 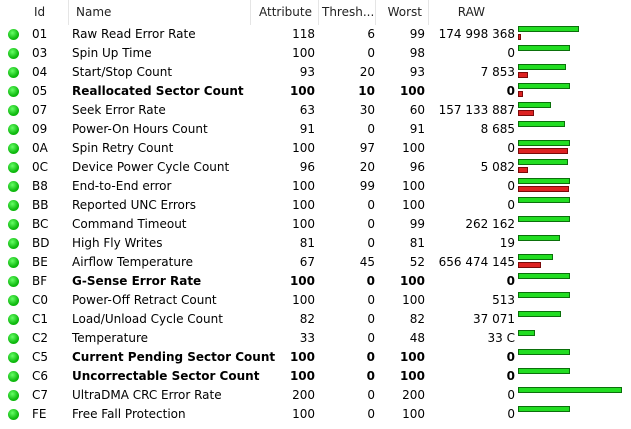 What do you see at coordinates (503, 300) in the screenshot?
I see `cell-raw: 513` at bounding box center [503, 300].